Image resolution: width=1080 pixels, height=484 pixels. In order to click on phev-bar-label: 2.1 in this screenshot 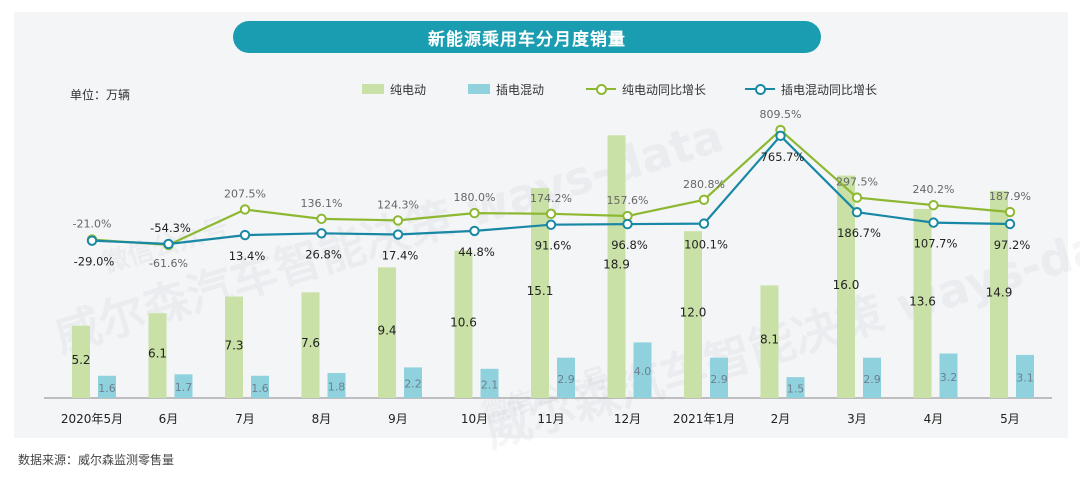, I will do `click(490, 384)`.